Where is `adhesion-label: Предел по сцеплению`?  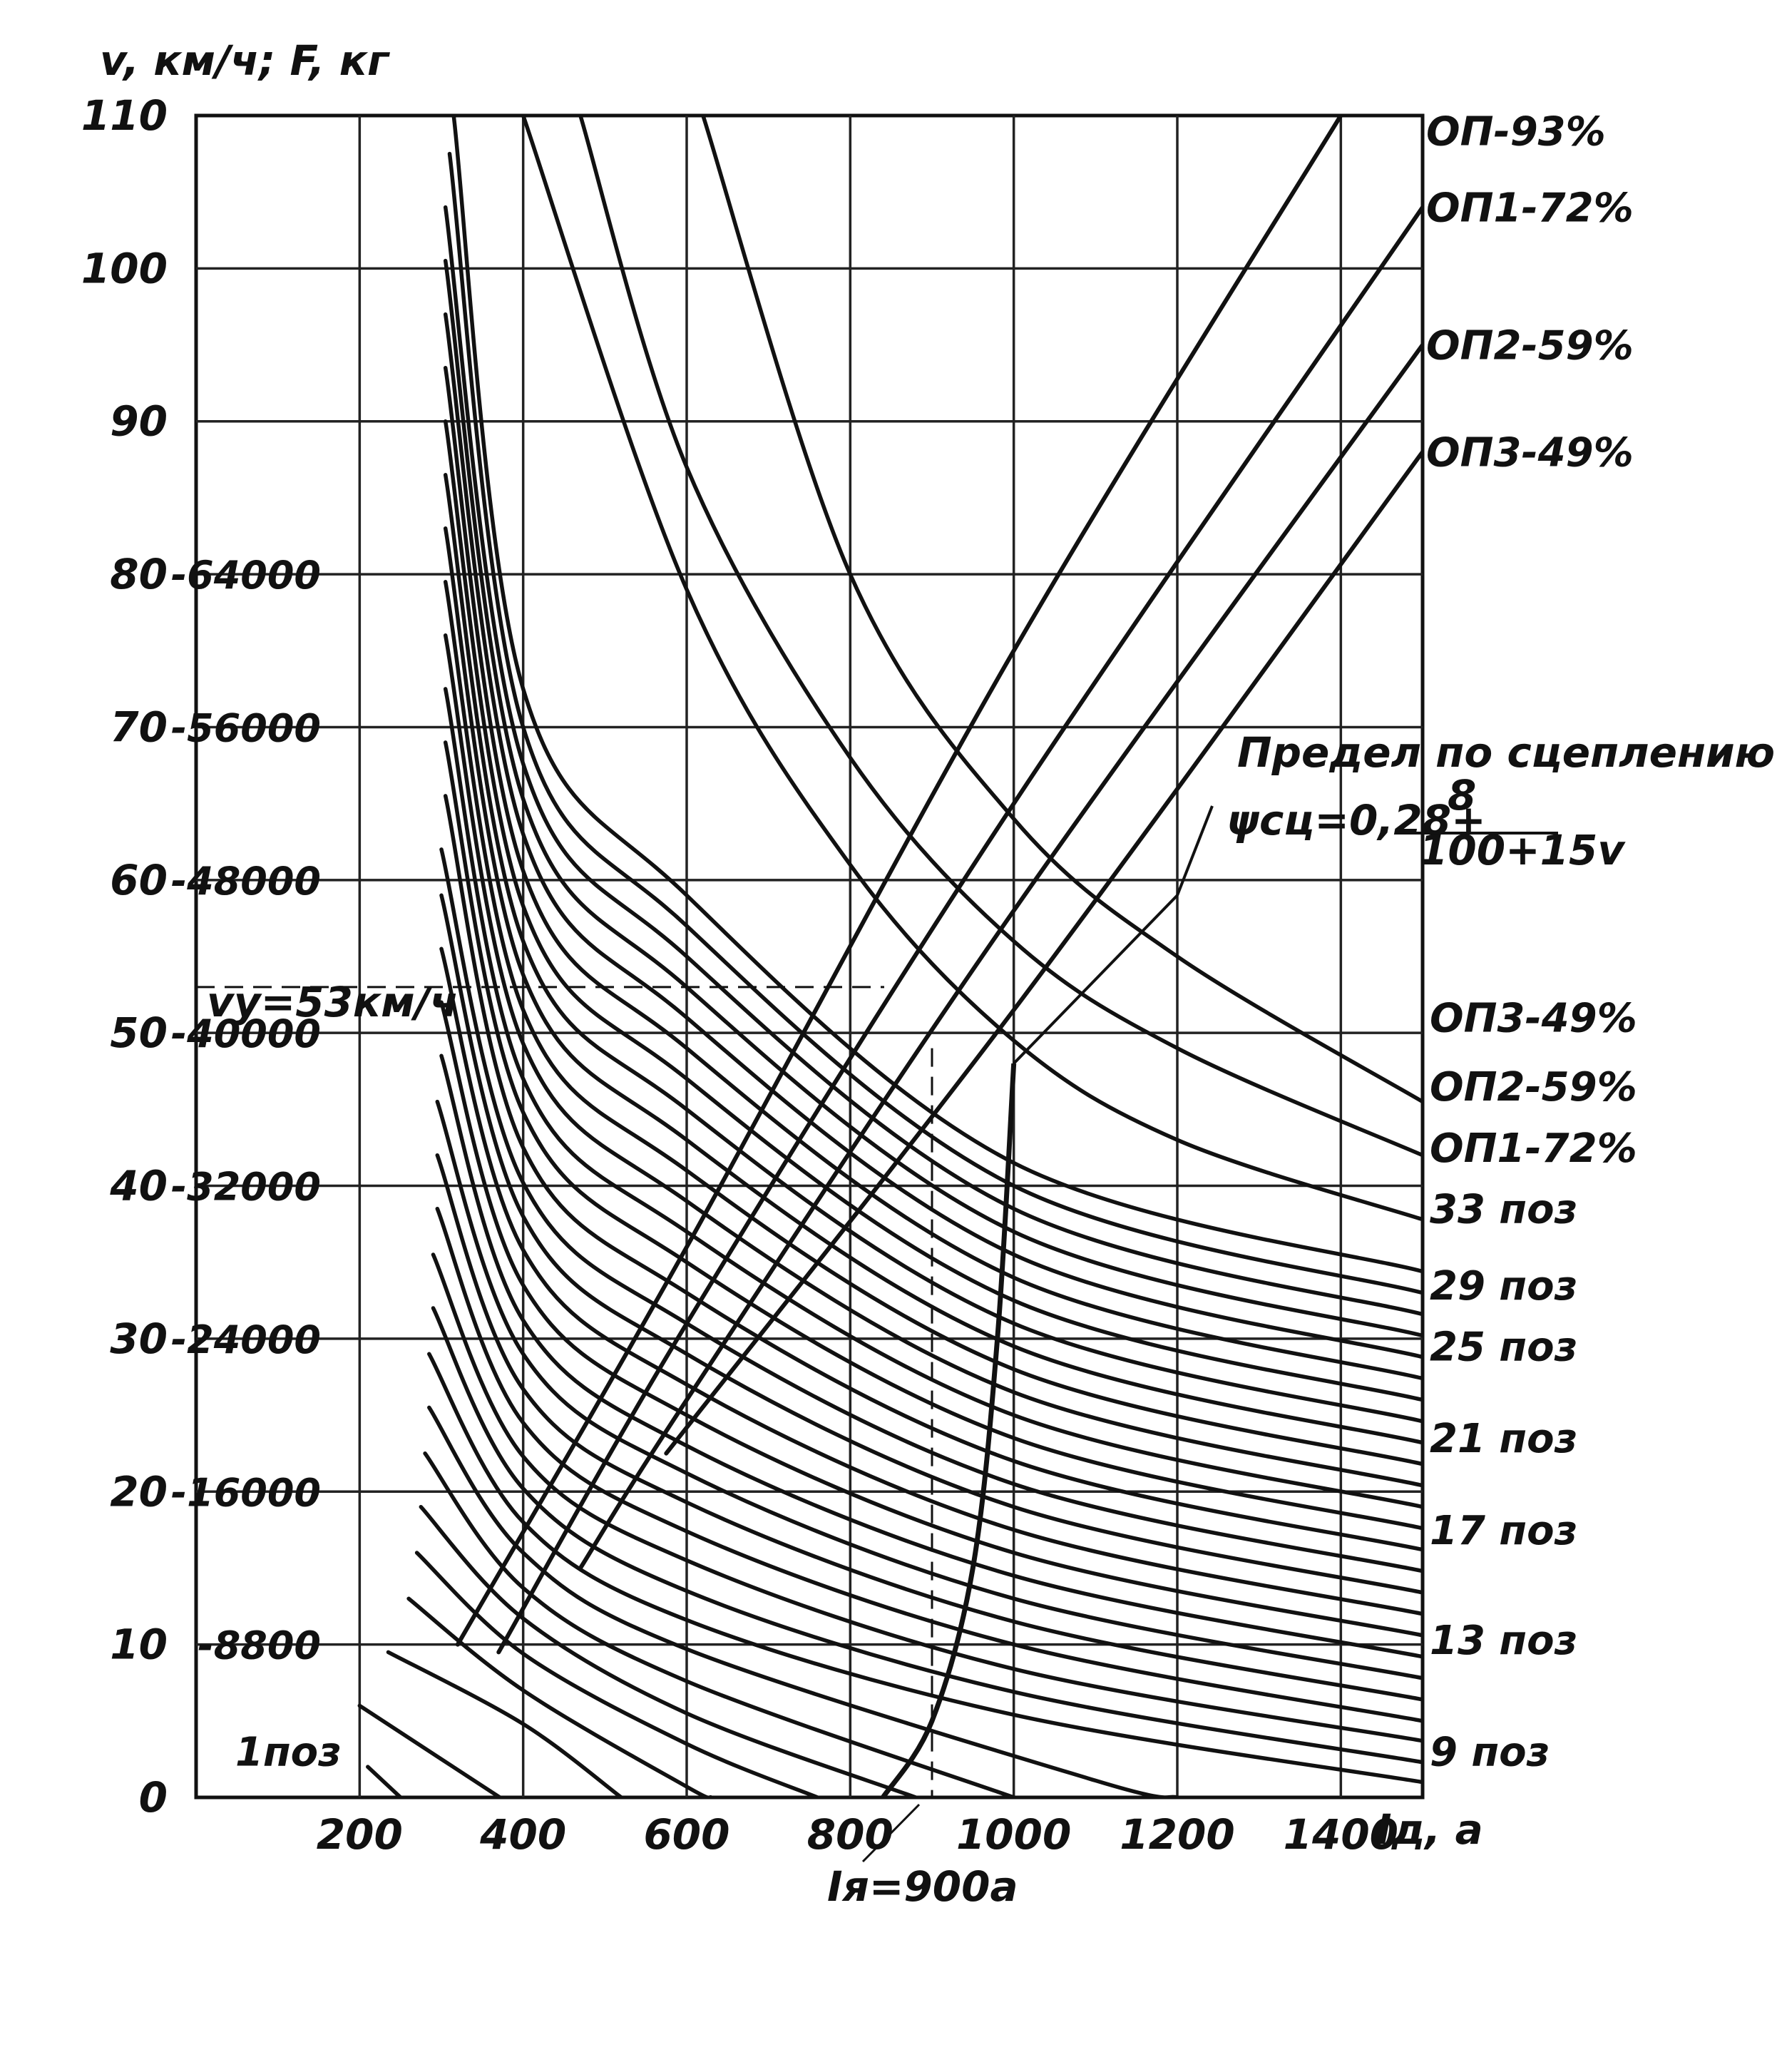 adhesion-label: Предел по сцеплению is located at coordinates (1506, 752).